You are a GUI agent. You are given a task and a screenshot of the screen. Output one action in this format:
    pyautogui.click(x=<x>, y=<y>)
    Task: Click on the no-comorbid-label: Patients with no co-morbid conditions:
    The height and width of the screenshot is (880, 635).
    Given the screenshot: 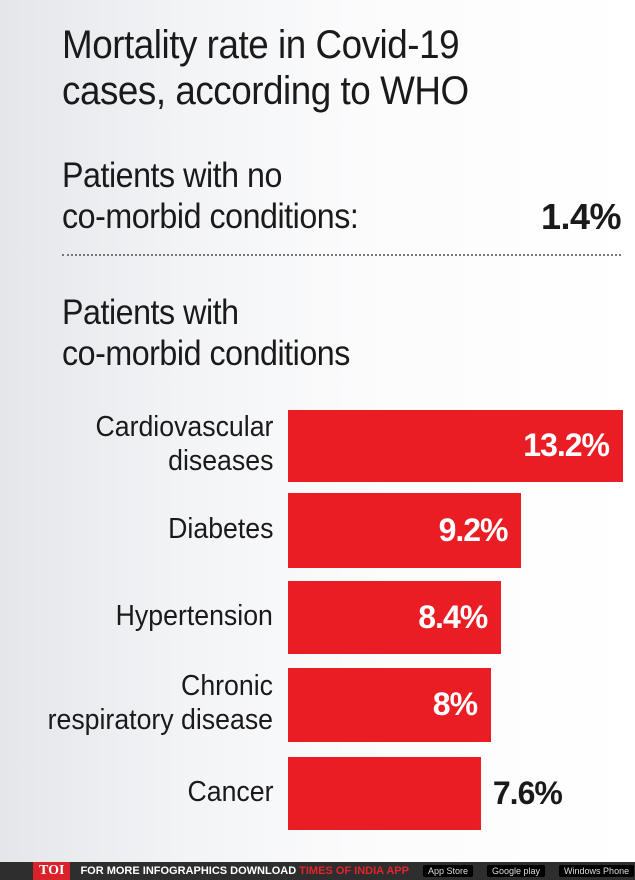 What is the action you would take?
    pyautogui.click(x=210, y=196)
    